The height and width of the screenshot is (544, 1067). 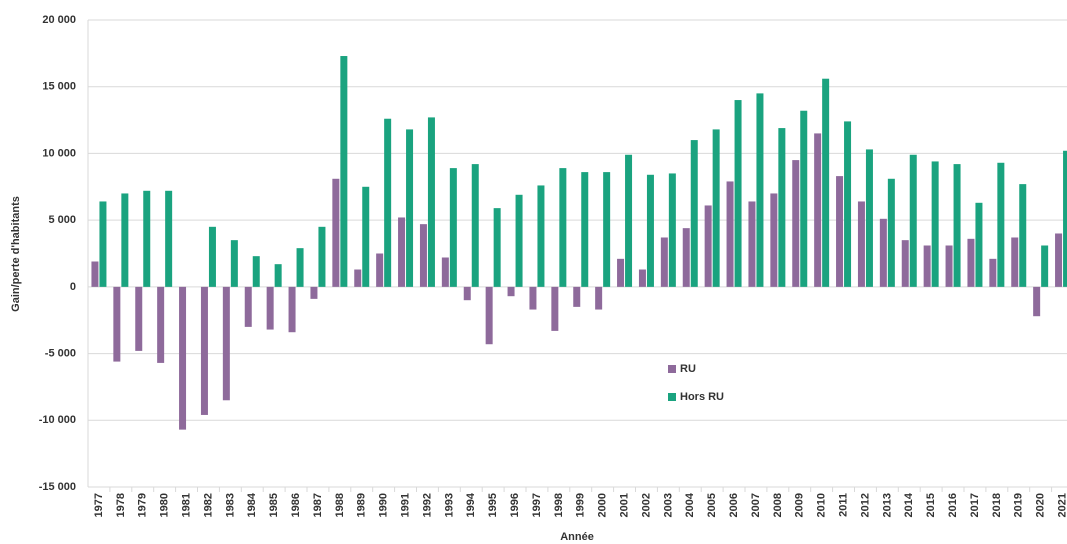 What do you see at coordinates (603, 505) in the screenshot?
I see `x-tick-label: 2000` at bounding box center [603, 505].